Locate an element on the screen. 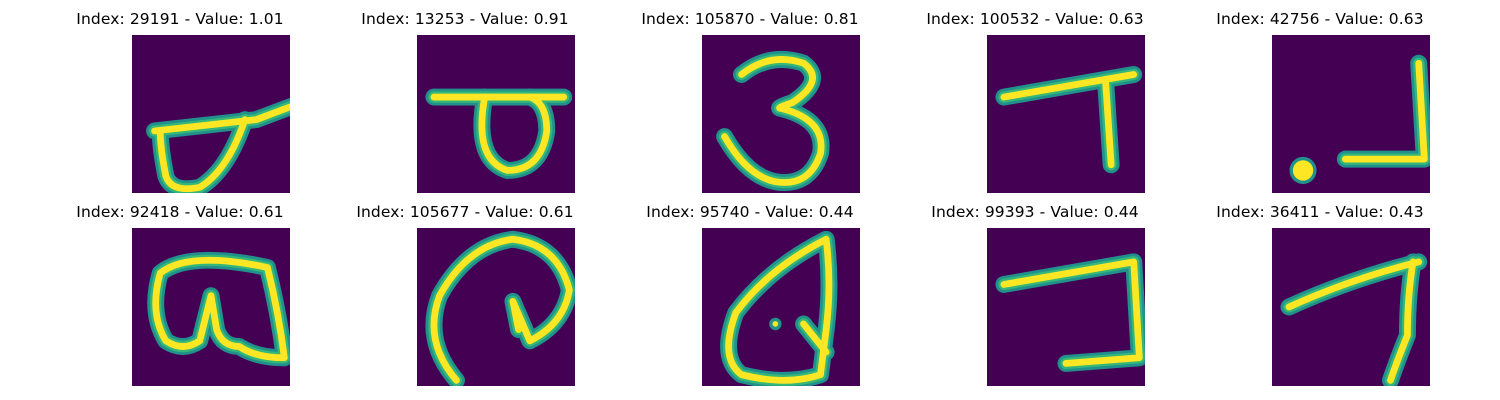  image-cell: Index: 42756 - Value: 0.63 is located at coordinates (1320, 96).